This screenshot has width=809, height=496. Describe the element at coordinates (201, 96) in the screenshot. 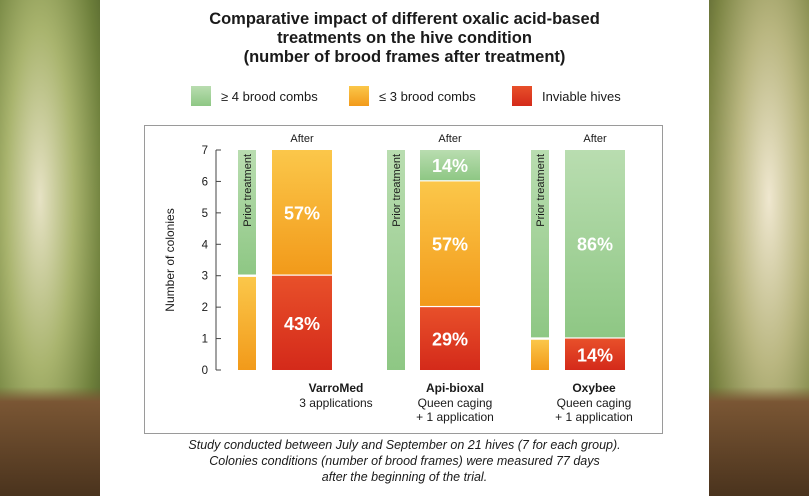

I see `legend-swatch-ge4` at that location.